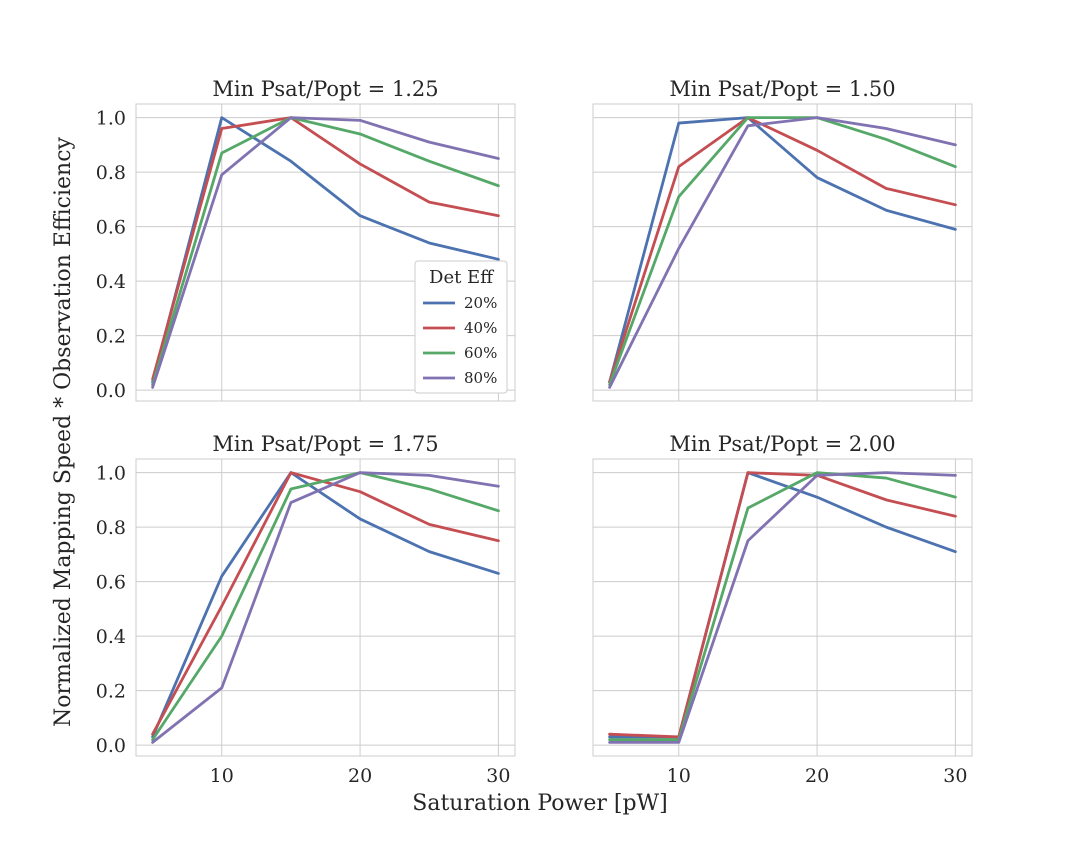 The height and width of the screenshot is (864, 1080). Describe the element at coordinates (540, 803) in the screenshot. I see `x-axis-label: Saturation Power [pW]` at that location.